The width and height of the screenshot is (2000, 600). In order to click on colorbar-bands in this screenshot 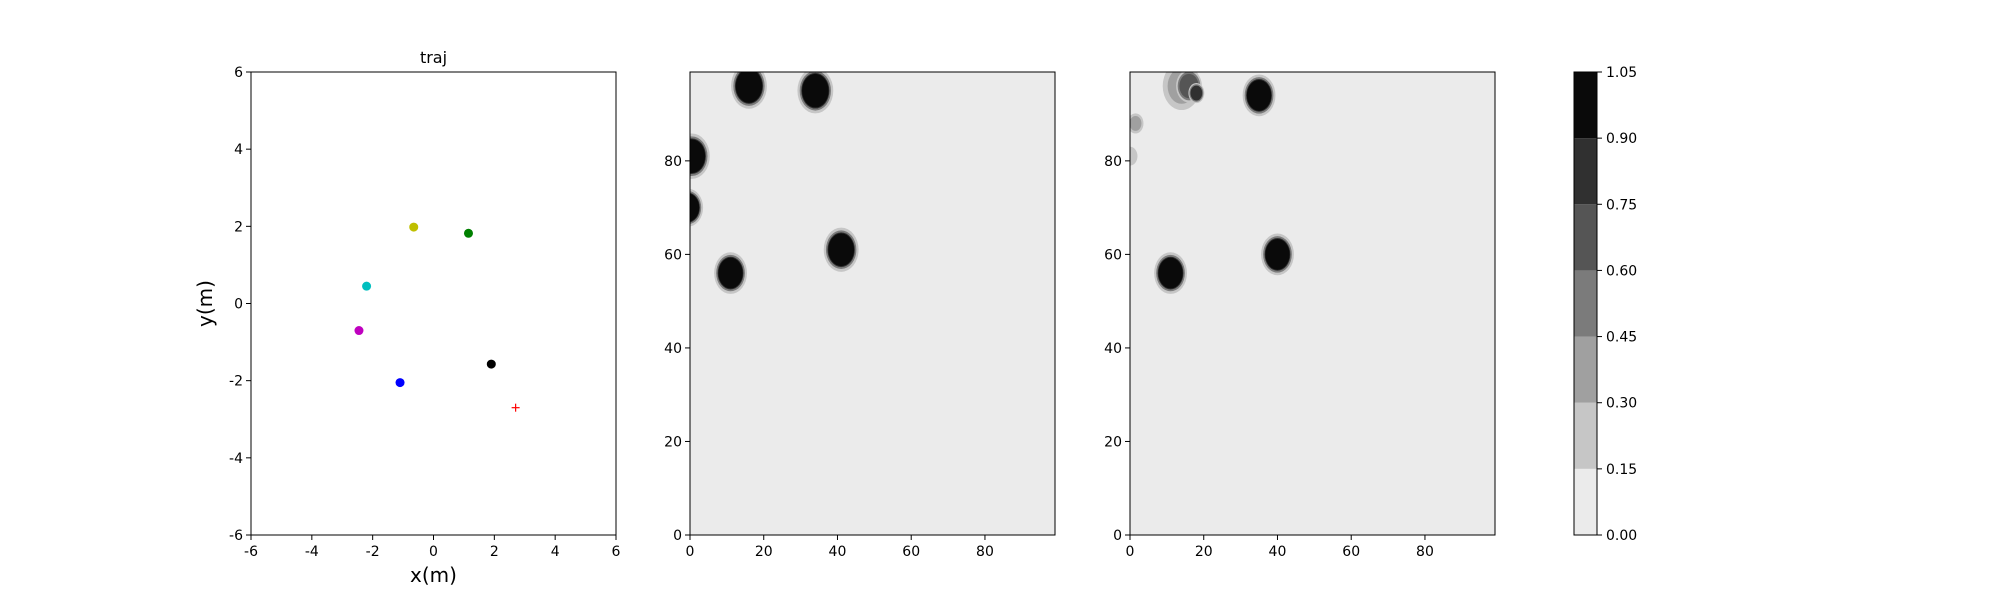, I will do `click(1585, 303)`.